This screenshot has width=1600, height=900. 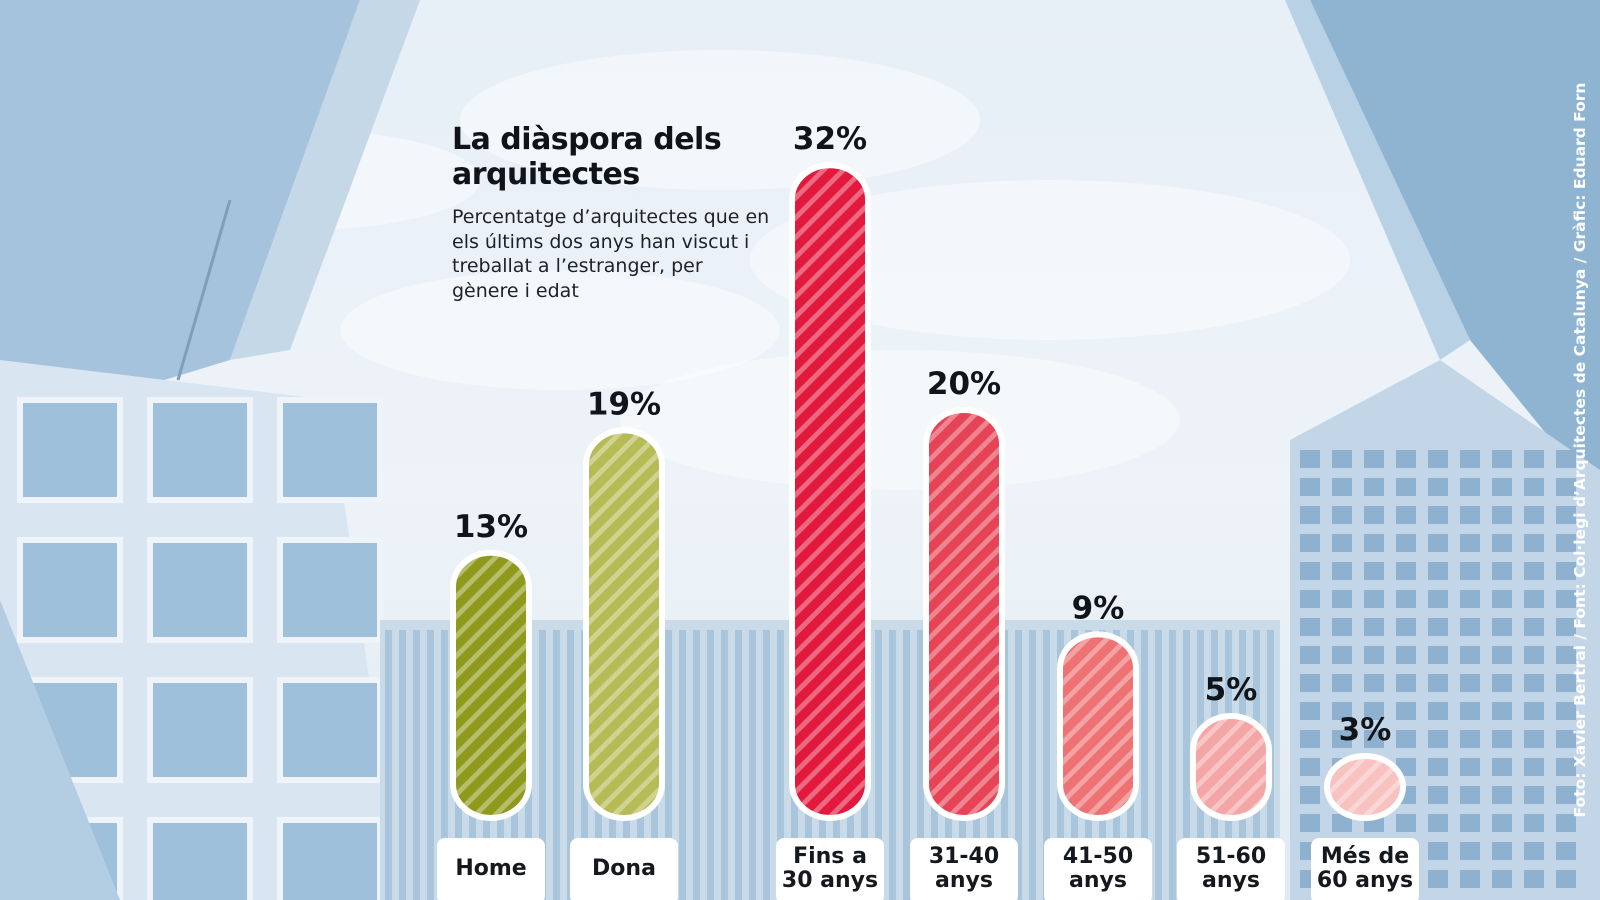 I want to click on antenna, so click(x=204, y=290).